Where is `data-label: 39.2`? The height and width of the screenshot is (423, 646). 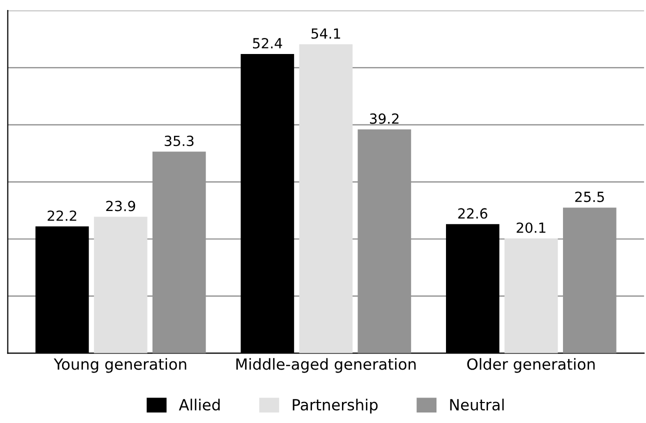
data-label: 39.2 is located at coordinates (384, 118).